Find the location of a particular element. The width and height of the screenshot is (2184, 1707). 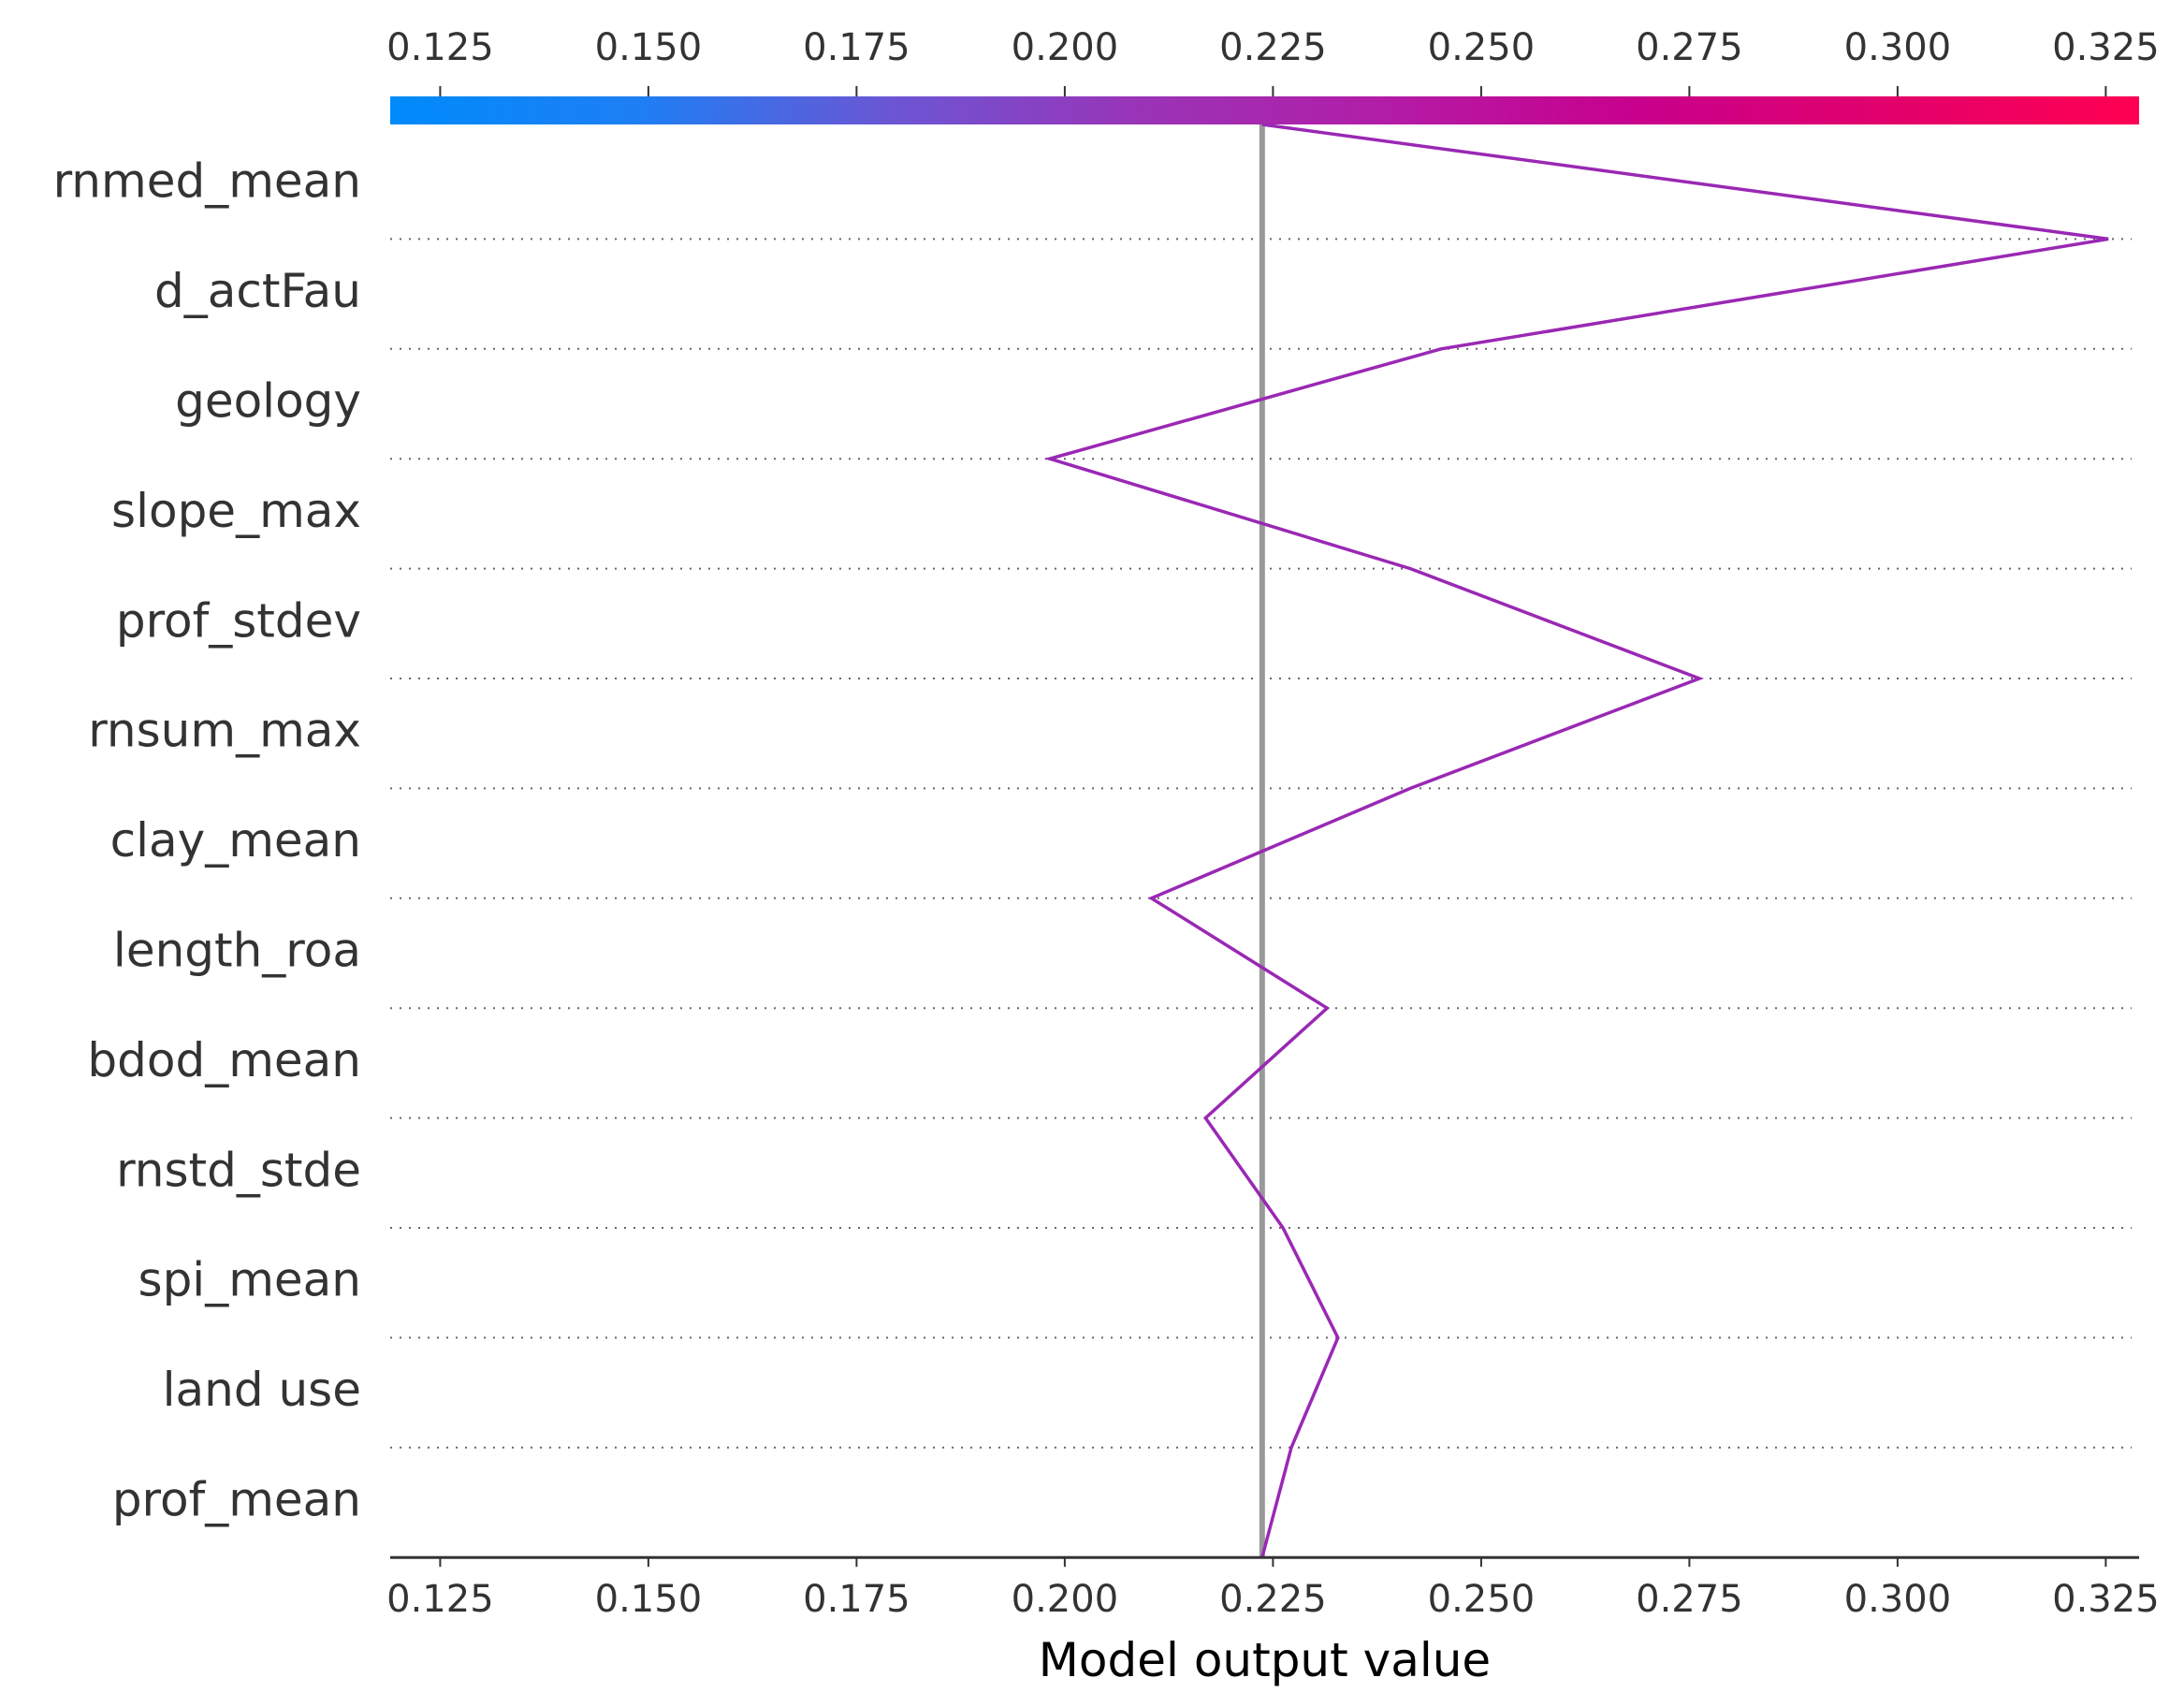

top-tick-label: 0.200 is located at coordinates (1065, 47).